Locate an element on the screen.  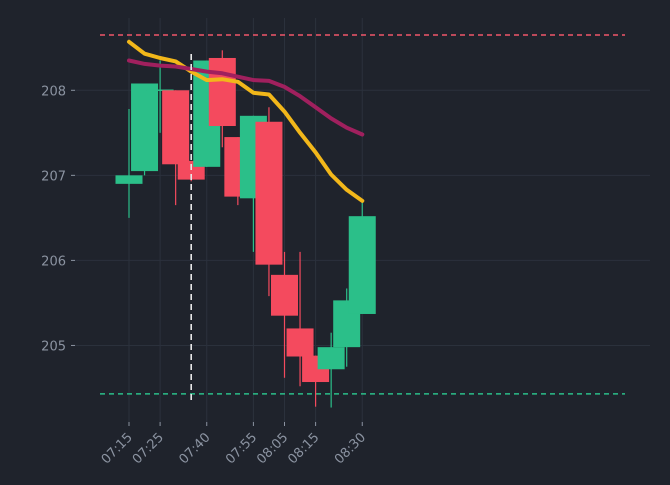
y-tick-label: 207 is located at coordinates (53, 176).